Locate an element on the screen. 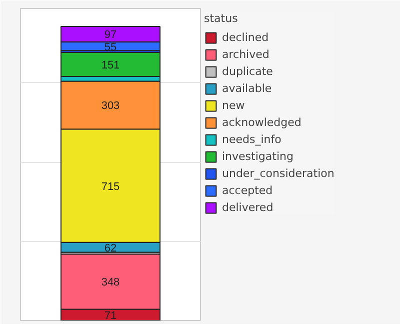  legend-title: status is located at coordinates (221, 18).